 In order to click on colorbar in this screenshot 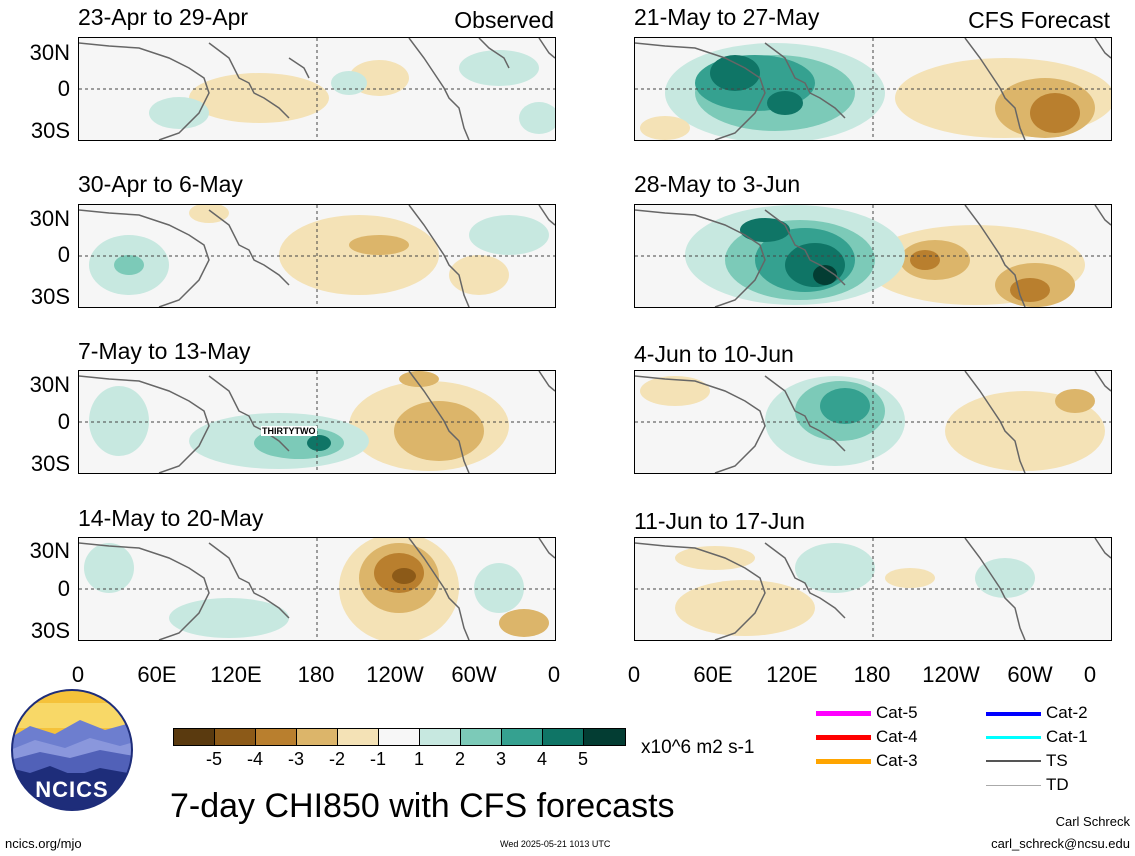, I will do `click(399, 737)`.